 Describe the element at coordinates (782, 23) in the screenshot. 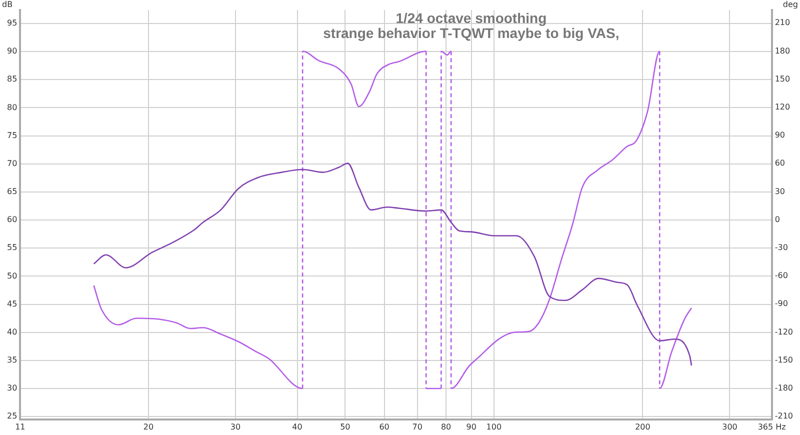

I see `y2-tick-label: 210` at that location.